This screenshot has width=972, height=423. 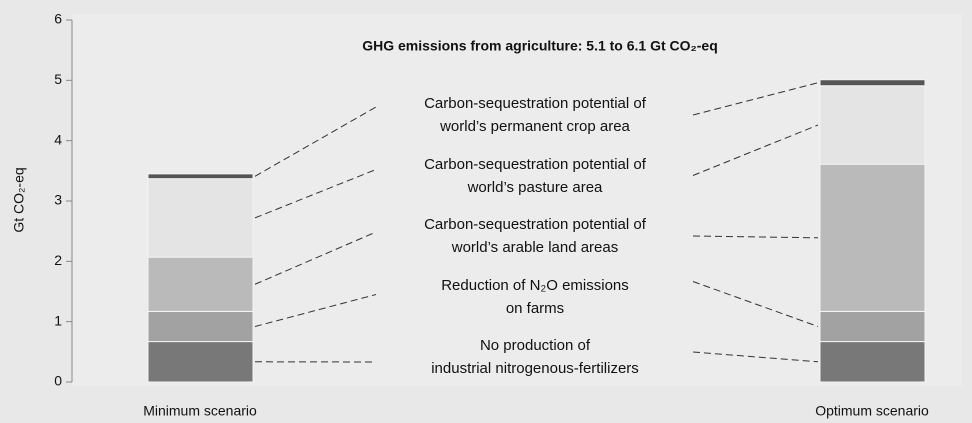 What do you see at coordinates (58, 19) in the screenshot?
I see `y-tick-label: 6` at bounding box center [58, 19].